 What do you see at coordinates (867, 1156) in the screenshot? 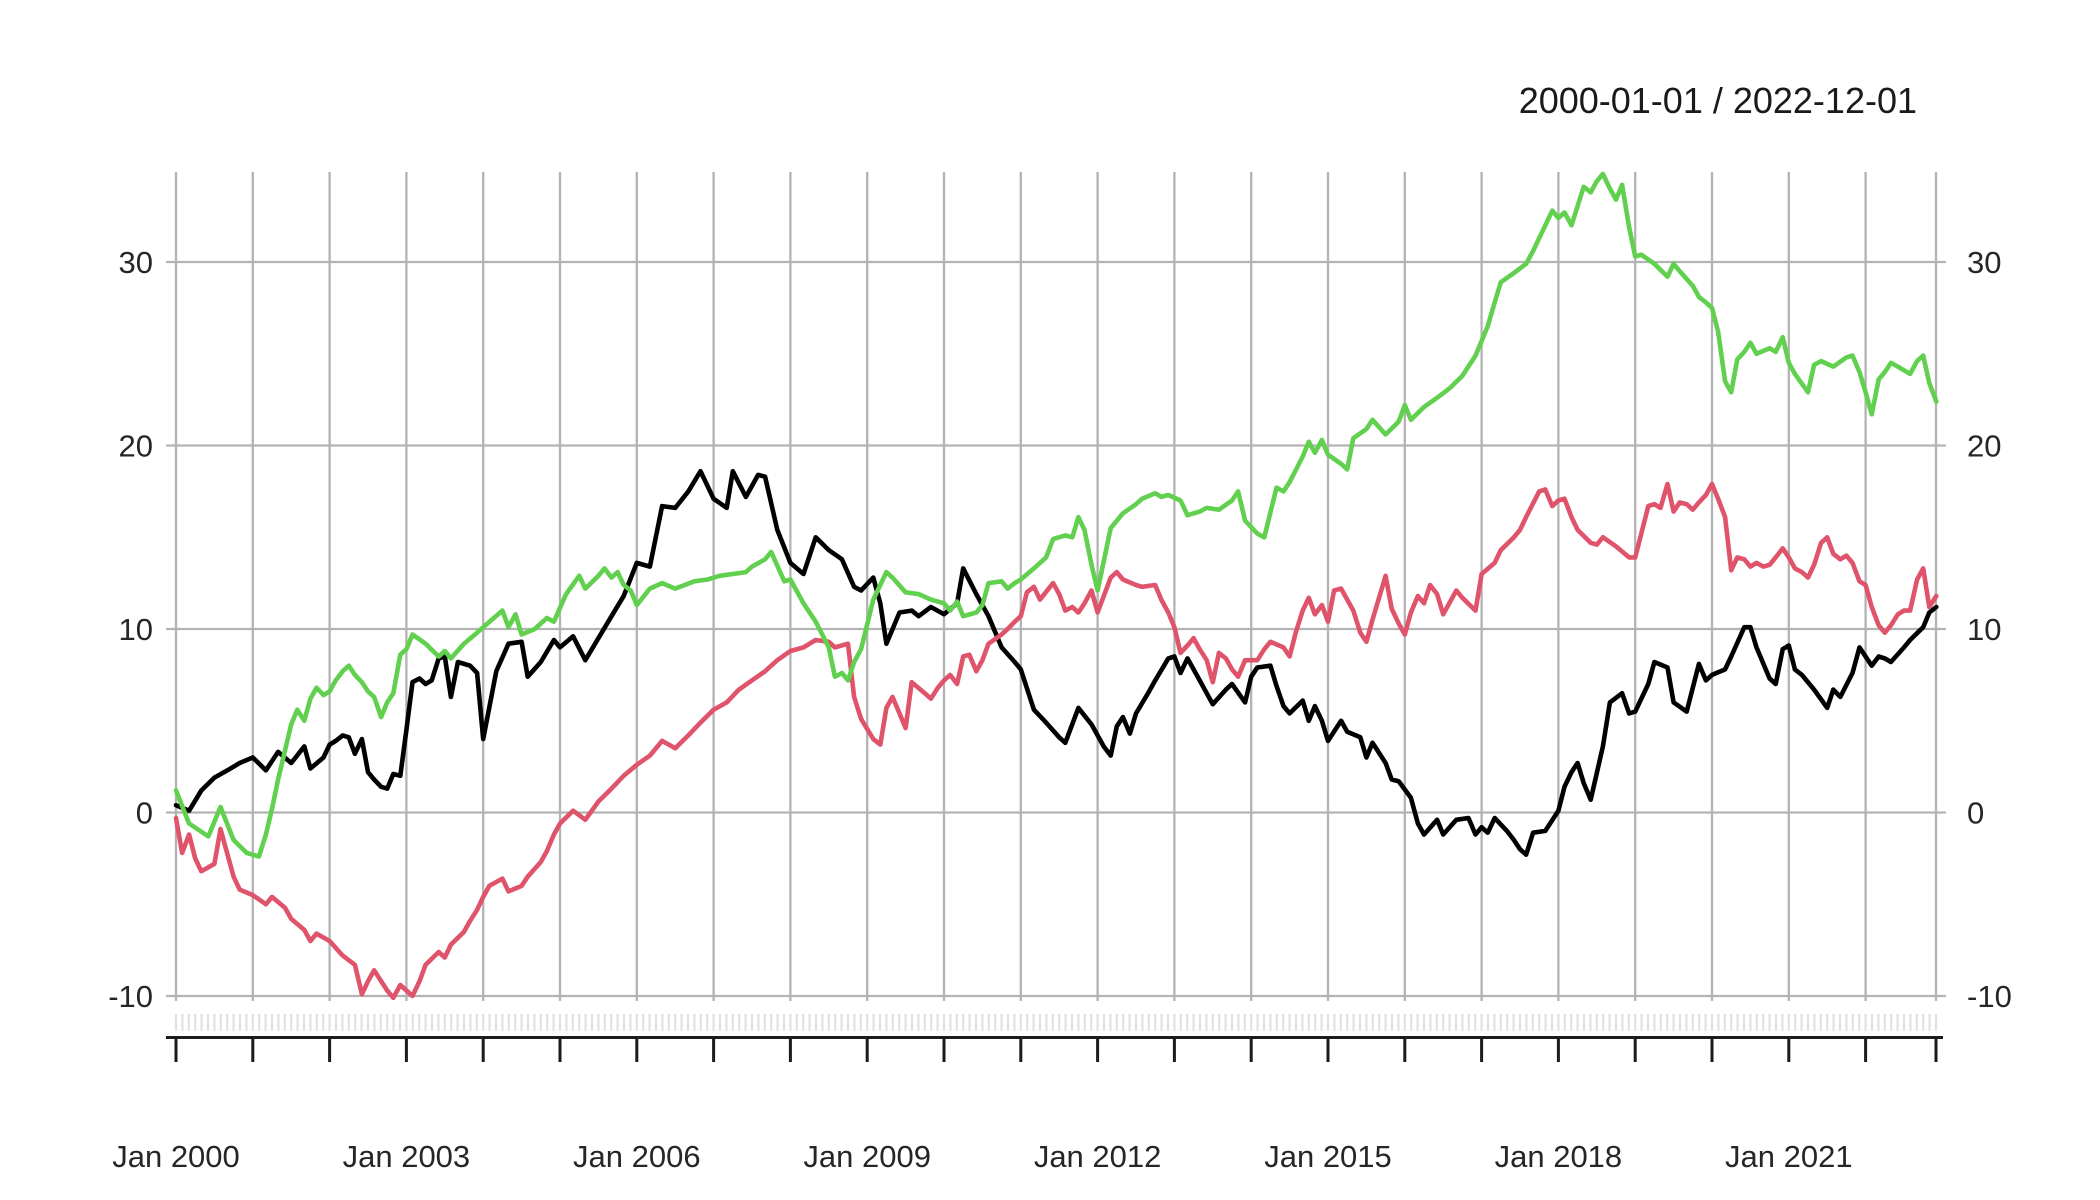
I see `x-tick-label: Jan 2009` at bounding box center [867, 1156].